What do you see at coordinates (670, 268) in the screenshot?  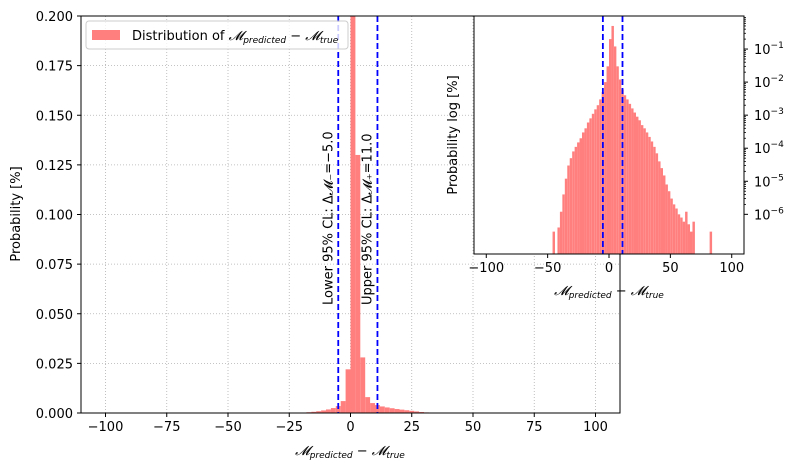 I see `inset-x-tick-label: 50` at bounding box center [670, 268].